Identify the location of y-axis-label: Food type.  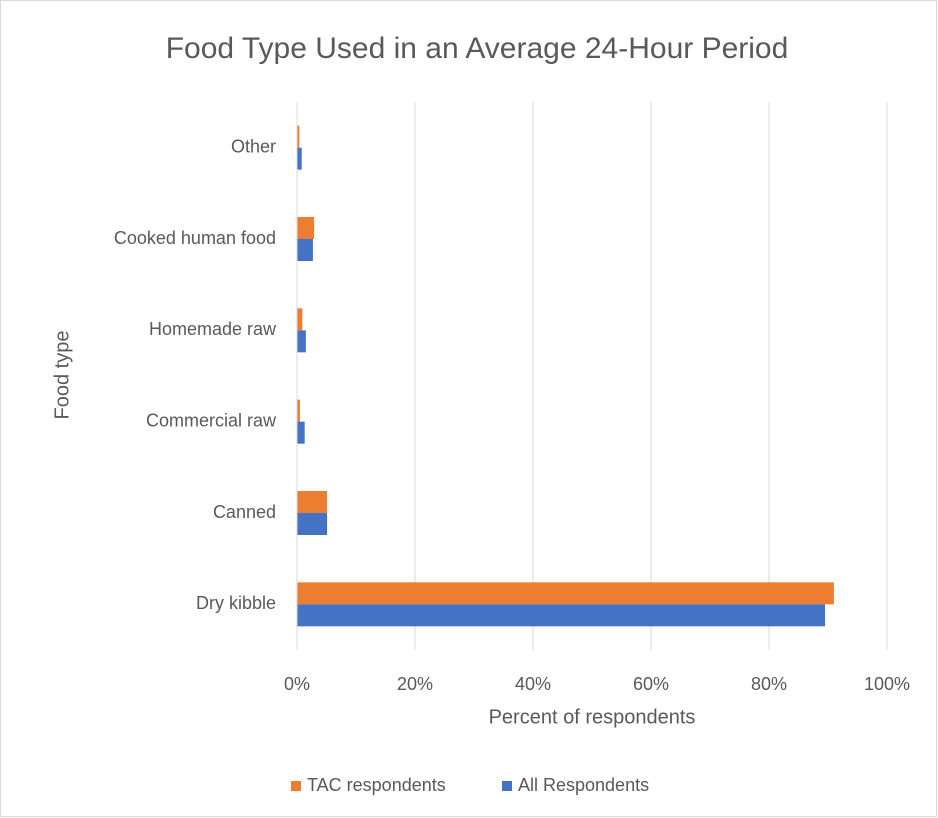
(62, 375).